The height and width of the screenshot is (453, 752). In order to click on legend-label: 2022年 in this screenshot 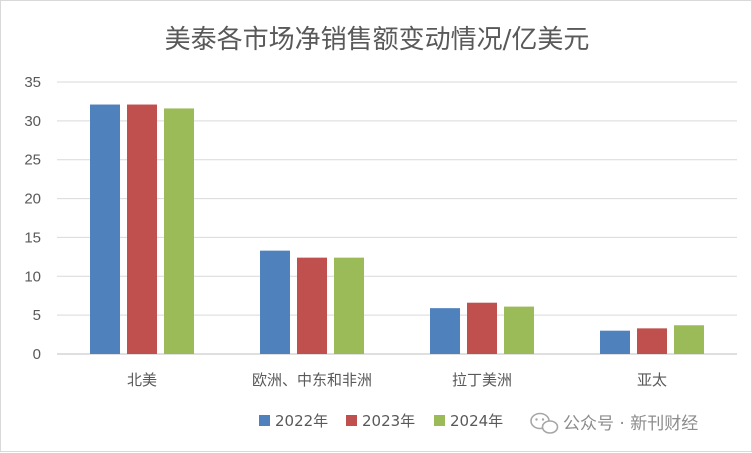, I will do `click(301, 421)`.